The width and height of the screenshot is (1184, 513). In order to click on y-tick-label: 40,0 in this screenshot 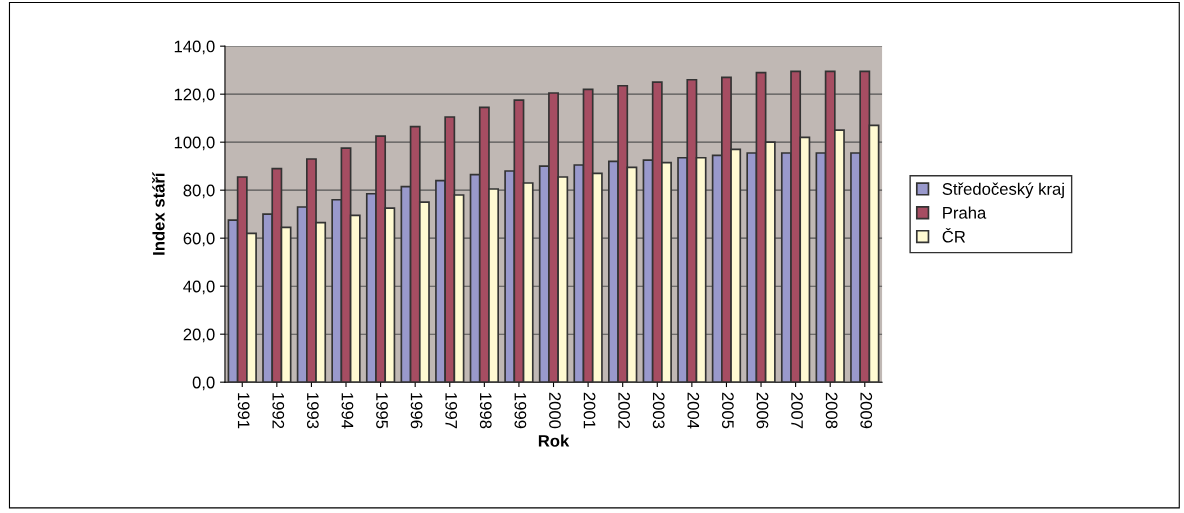, I will do `click(199, 287)`.